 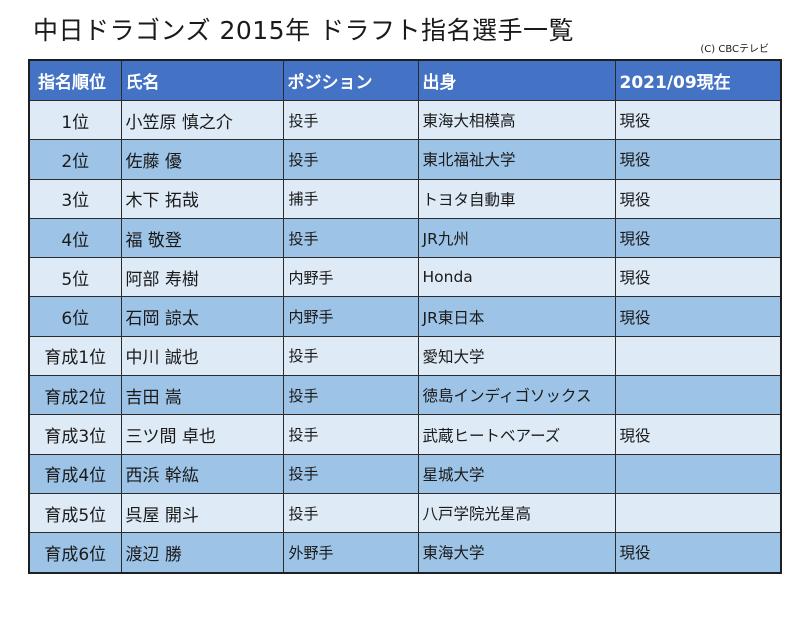 What do you see at coordinates (202, 198) in the screenshot?
I see `cell-name: 木下 拓哉` at bounding box center [202, 198].